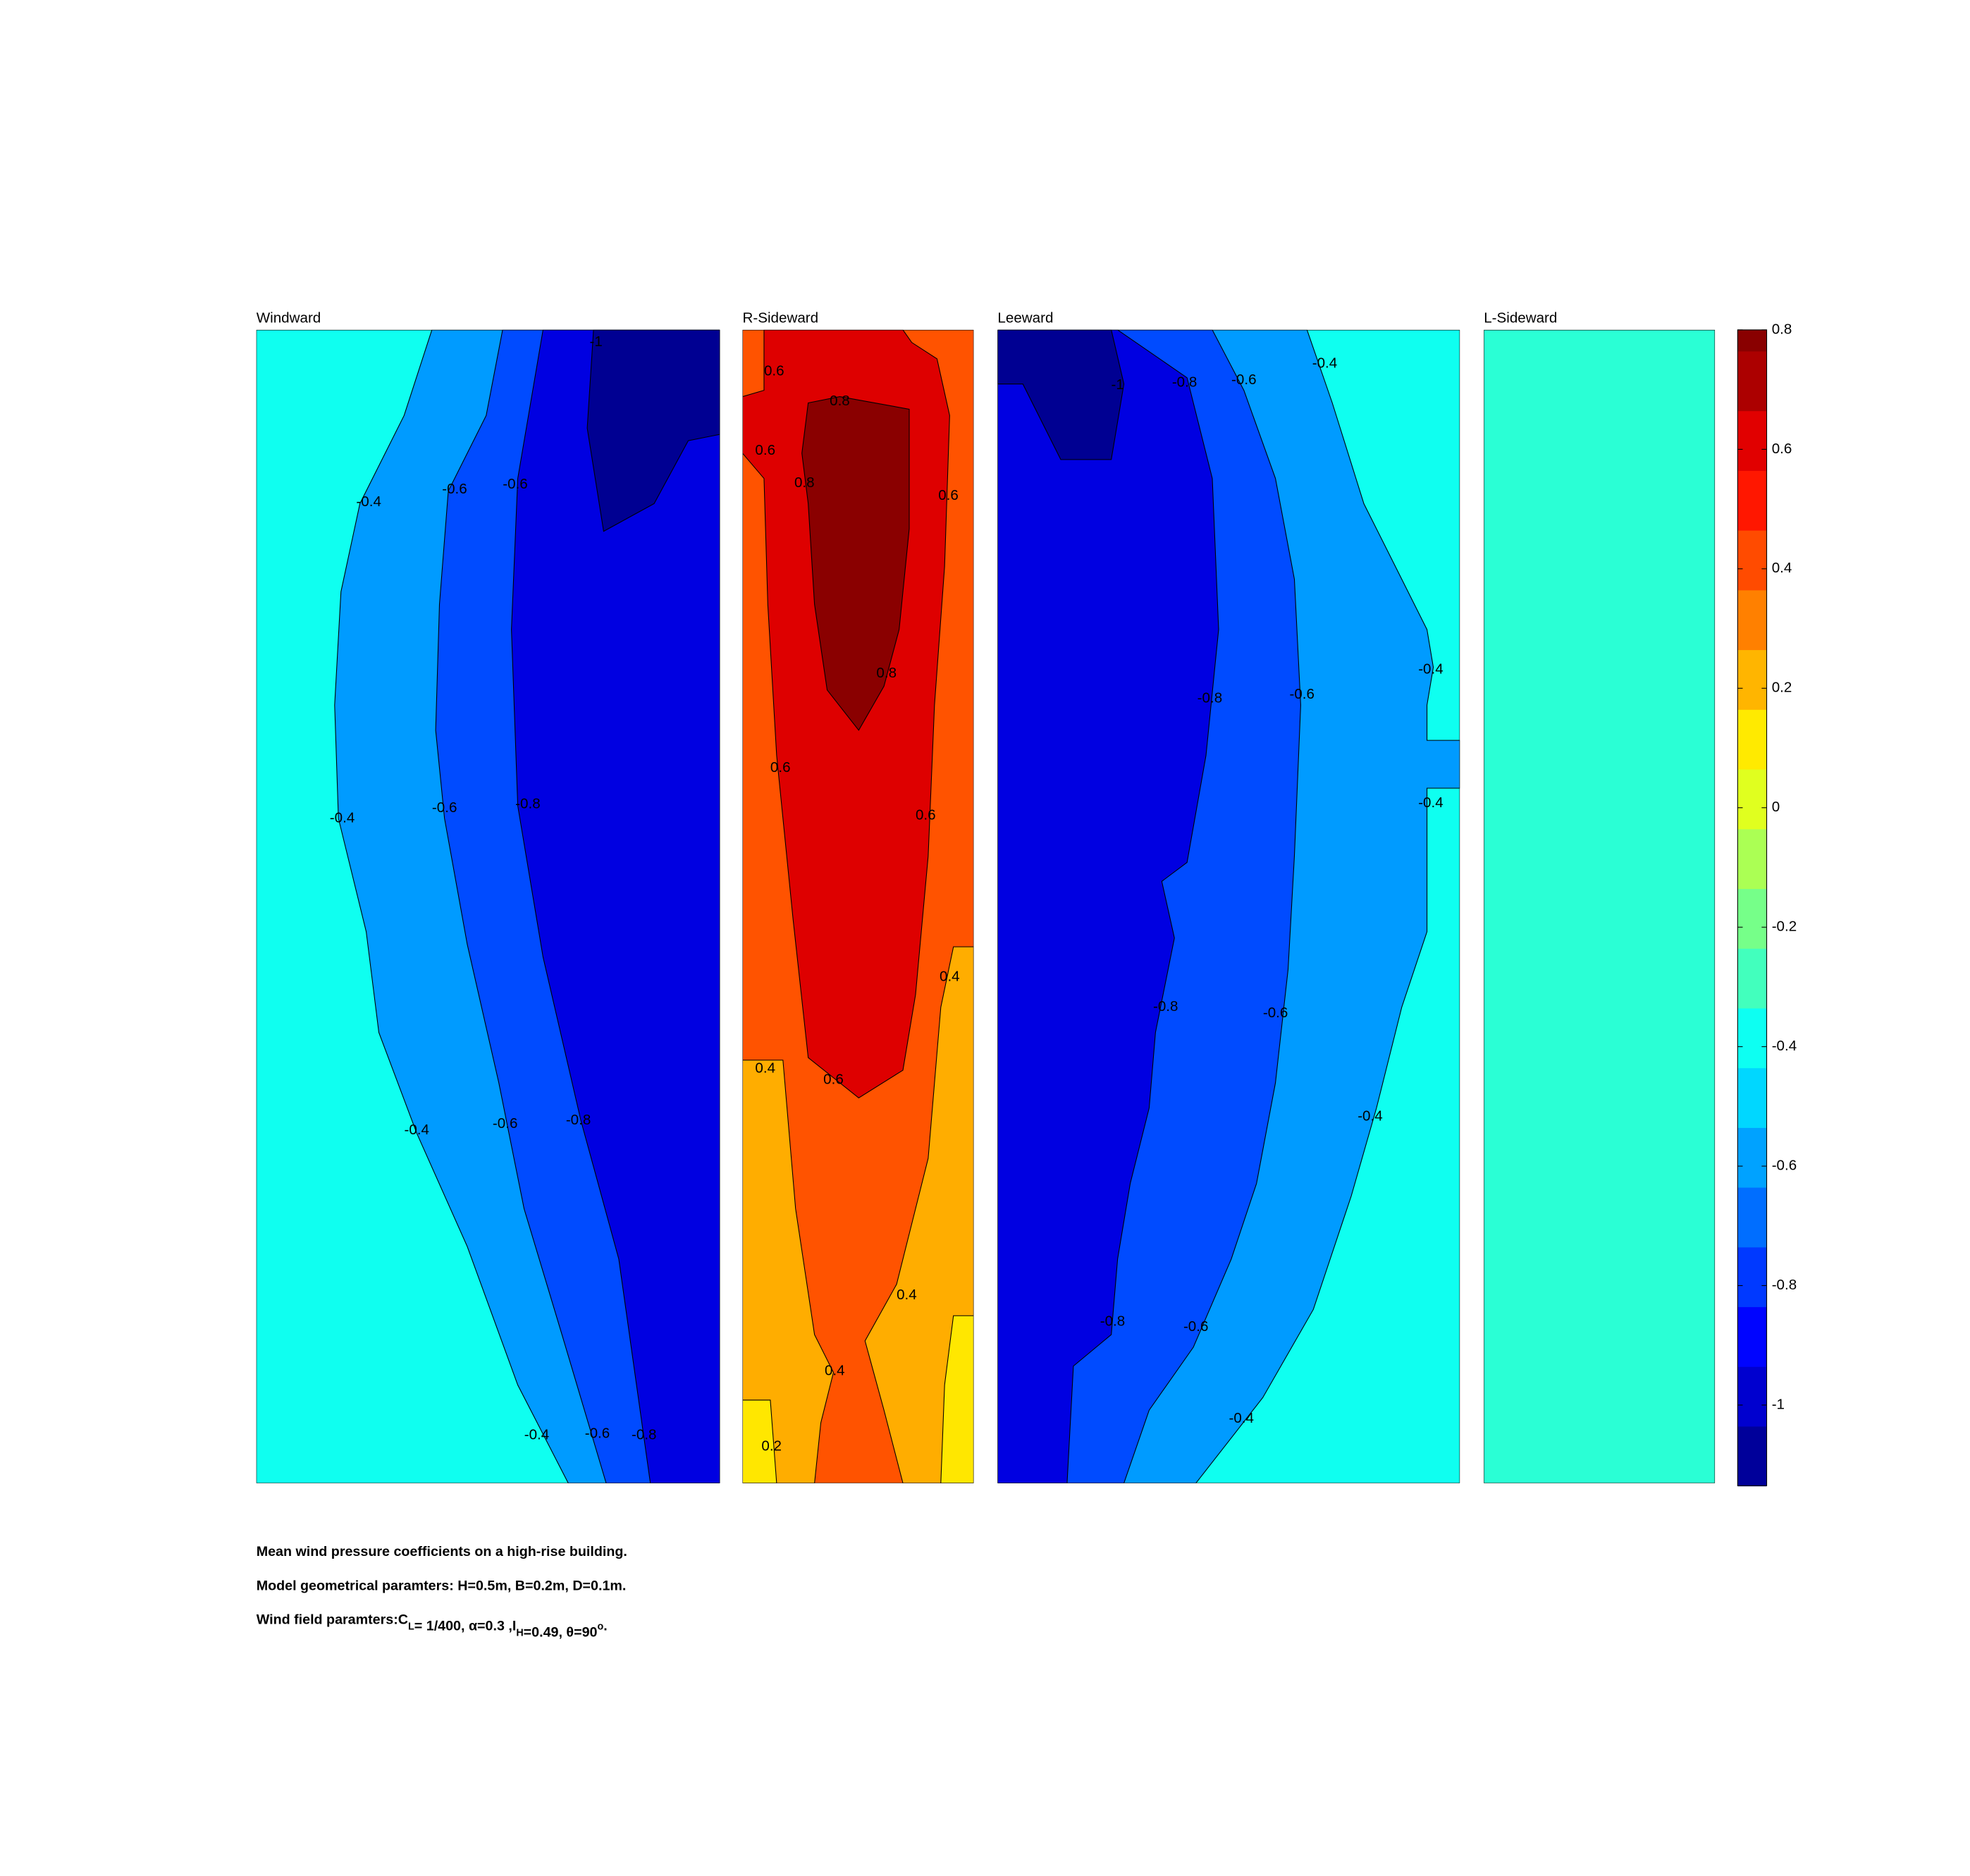 This screenshot has width=1970, height=1876. What do you see at coordinates (289, 317) in the screenshot?
I see `panel-title: Windward` at bounding box center [289, 317].